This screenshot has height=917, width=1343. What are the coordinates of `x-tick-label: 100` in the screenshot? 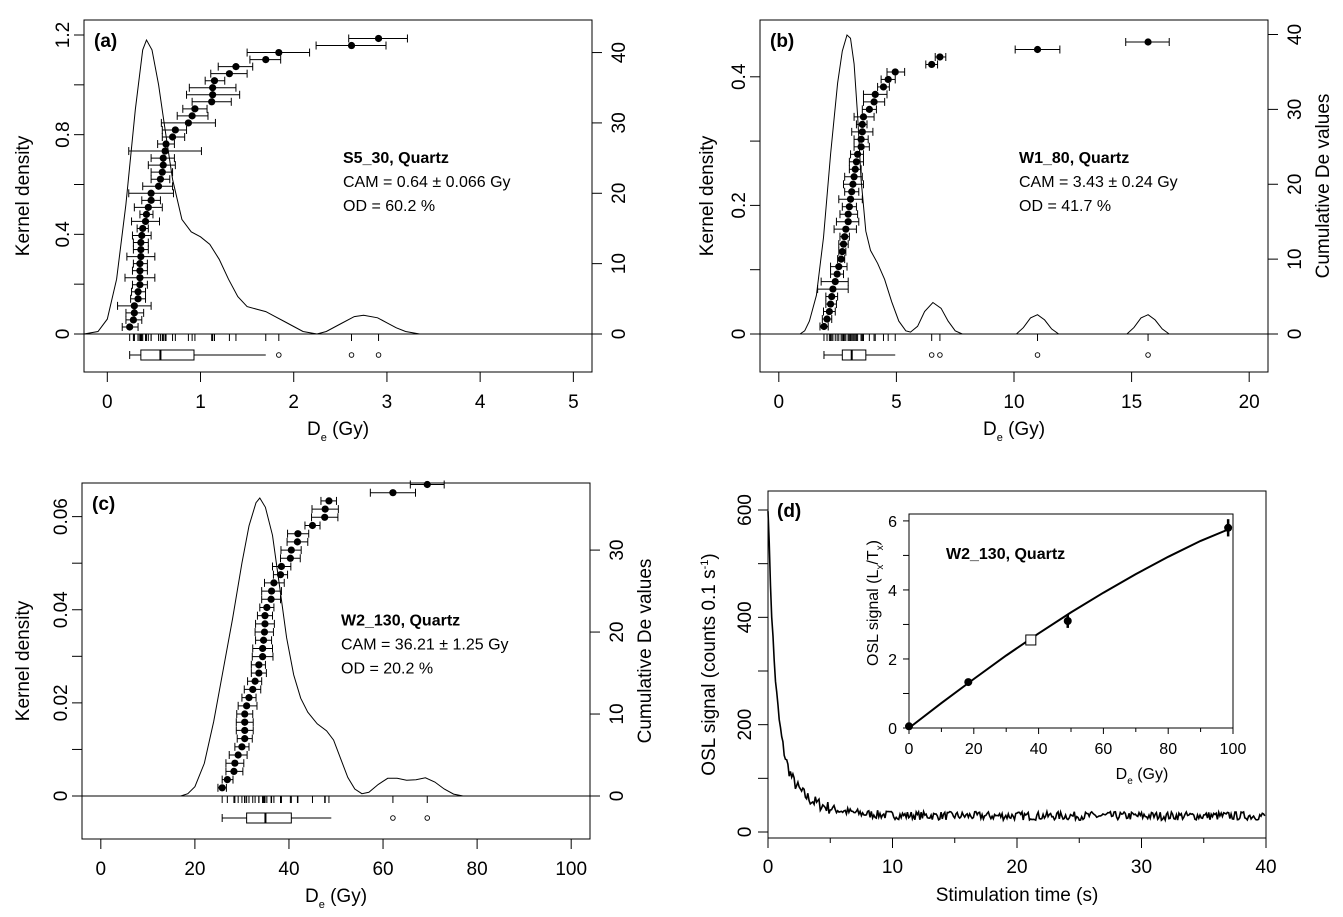 It's located at (571, 869).